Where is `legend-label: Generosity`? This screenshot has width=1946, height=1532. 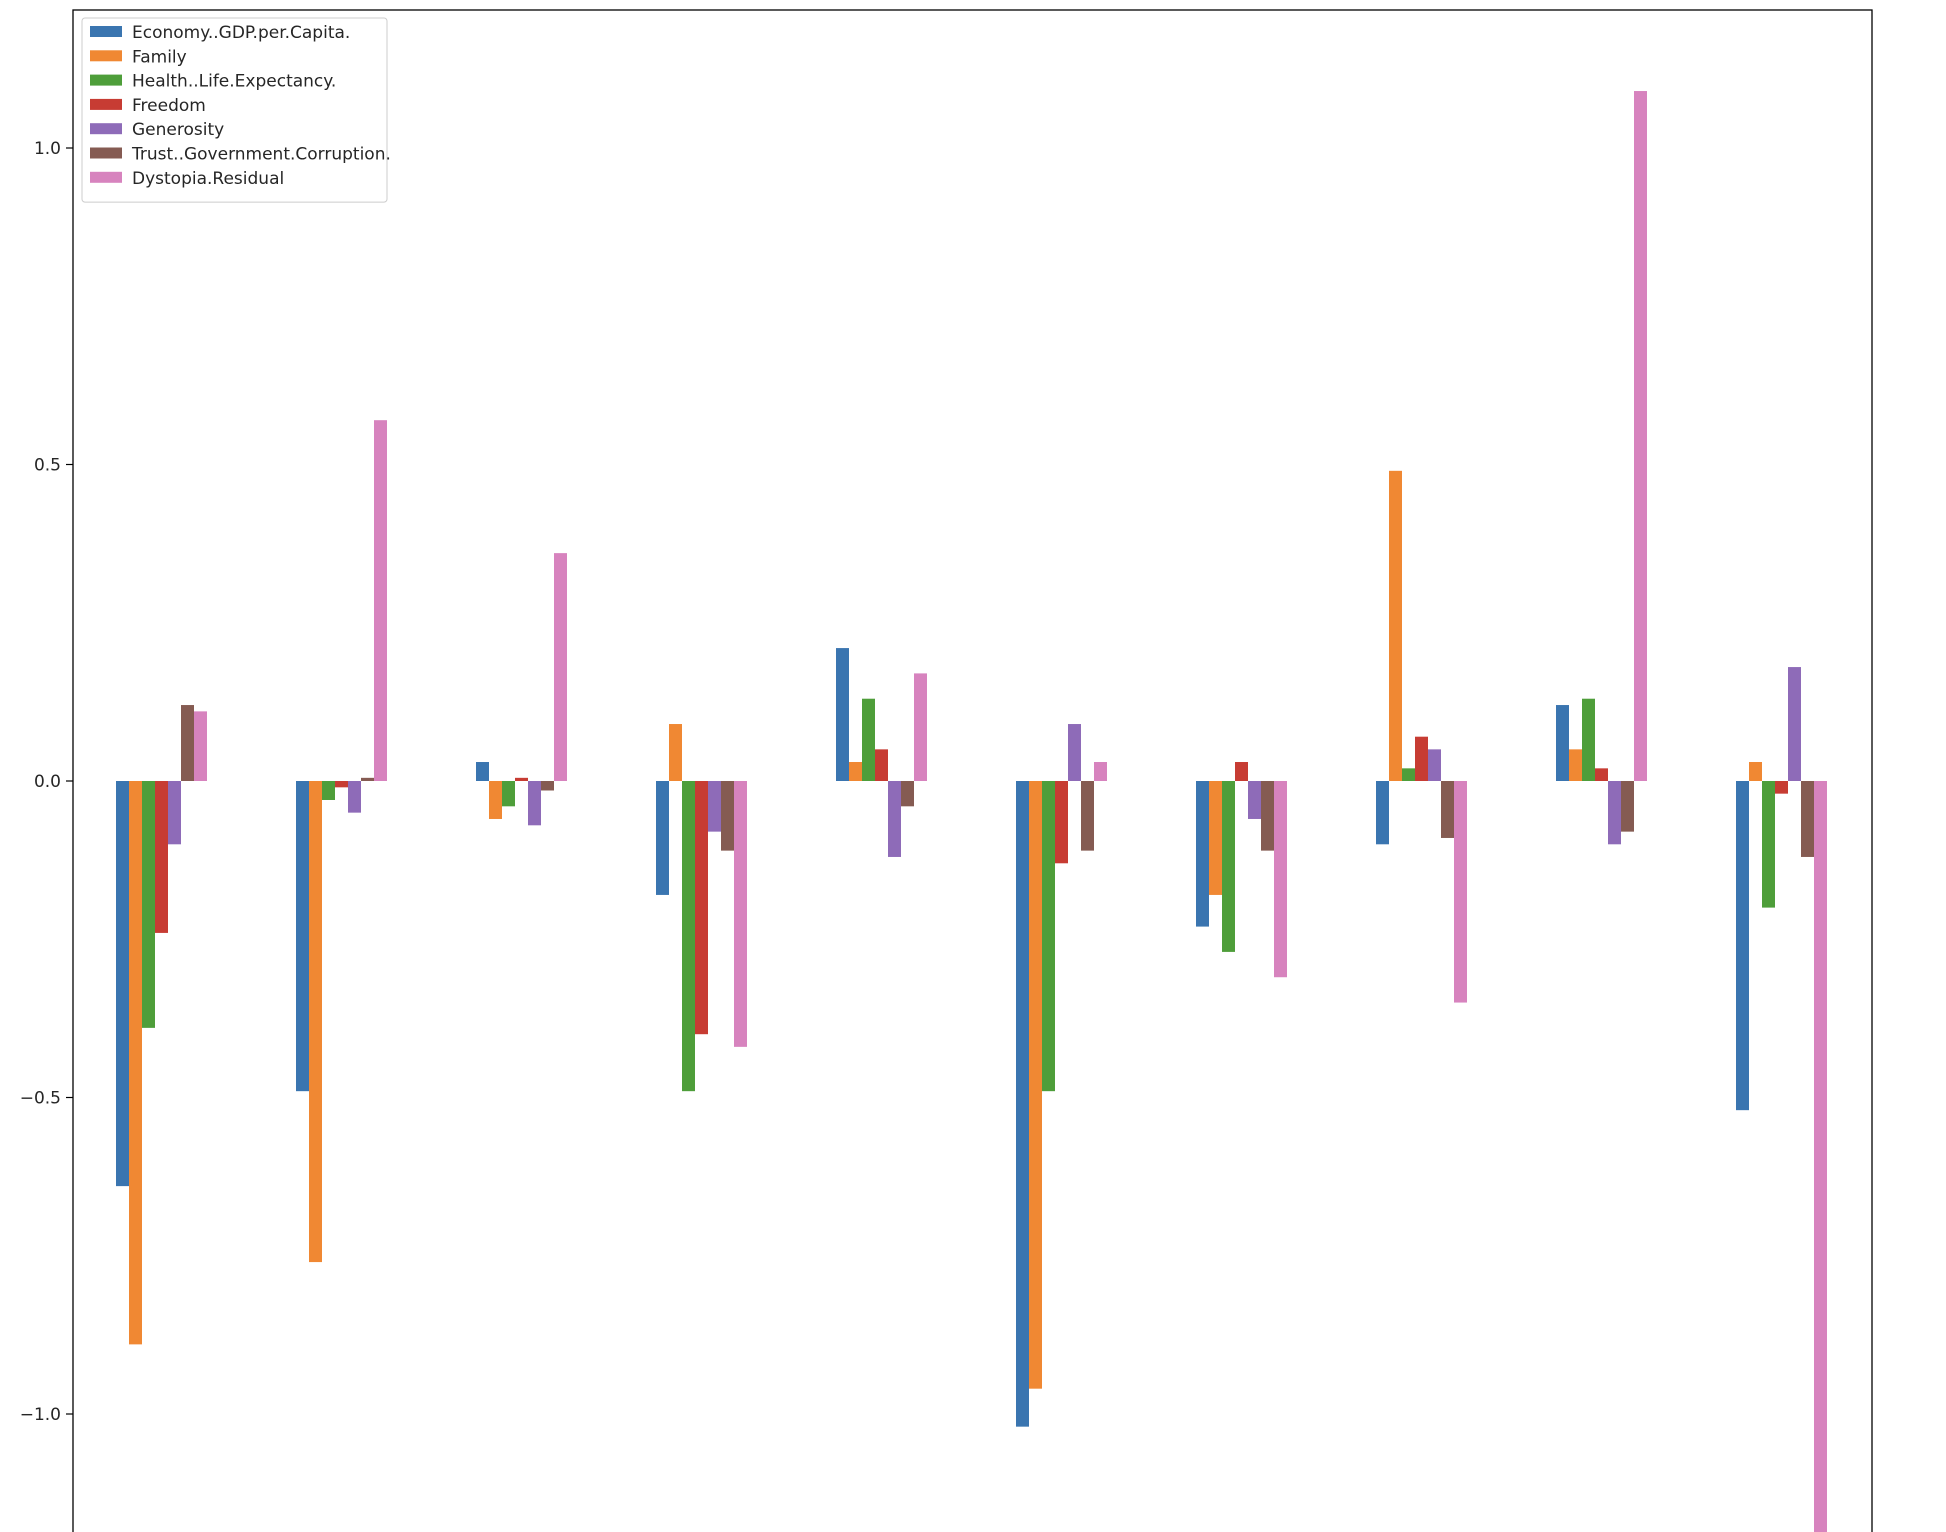
legend-label: Generosity is located at coordinates (178, 130).